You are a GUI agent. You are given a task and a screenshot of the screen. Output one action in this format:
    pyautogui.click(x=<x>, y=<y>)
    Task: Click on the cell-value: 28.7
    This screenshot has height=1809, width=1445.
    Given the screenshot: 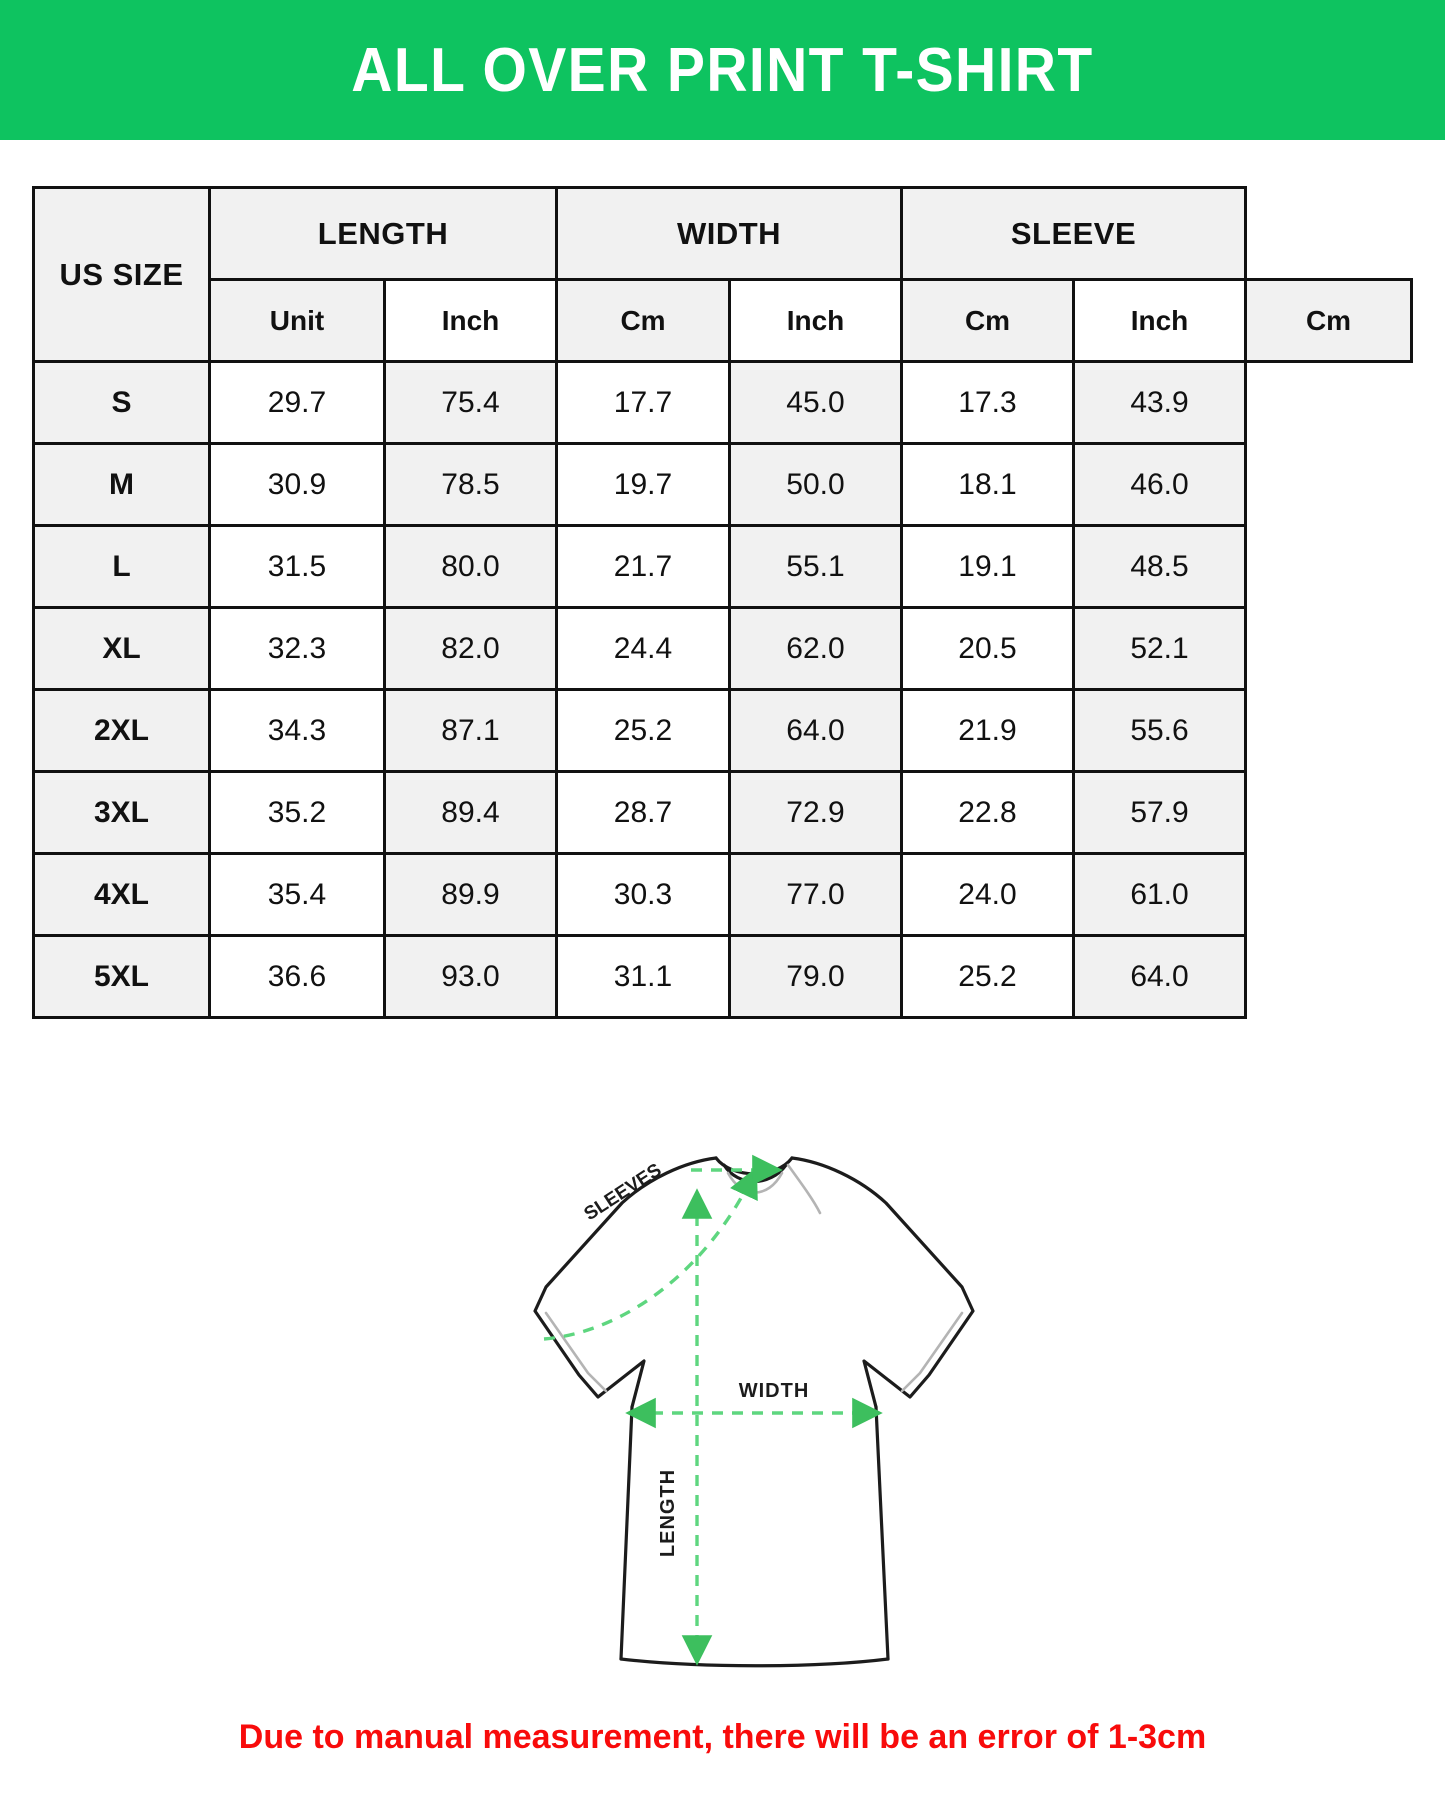 What is the action you would take?
    pyautogui.click(x=643, y=812)
    